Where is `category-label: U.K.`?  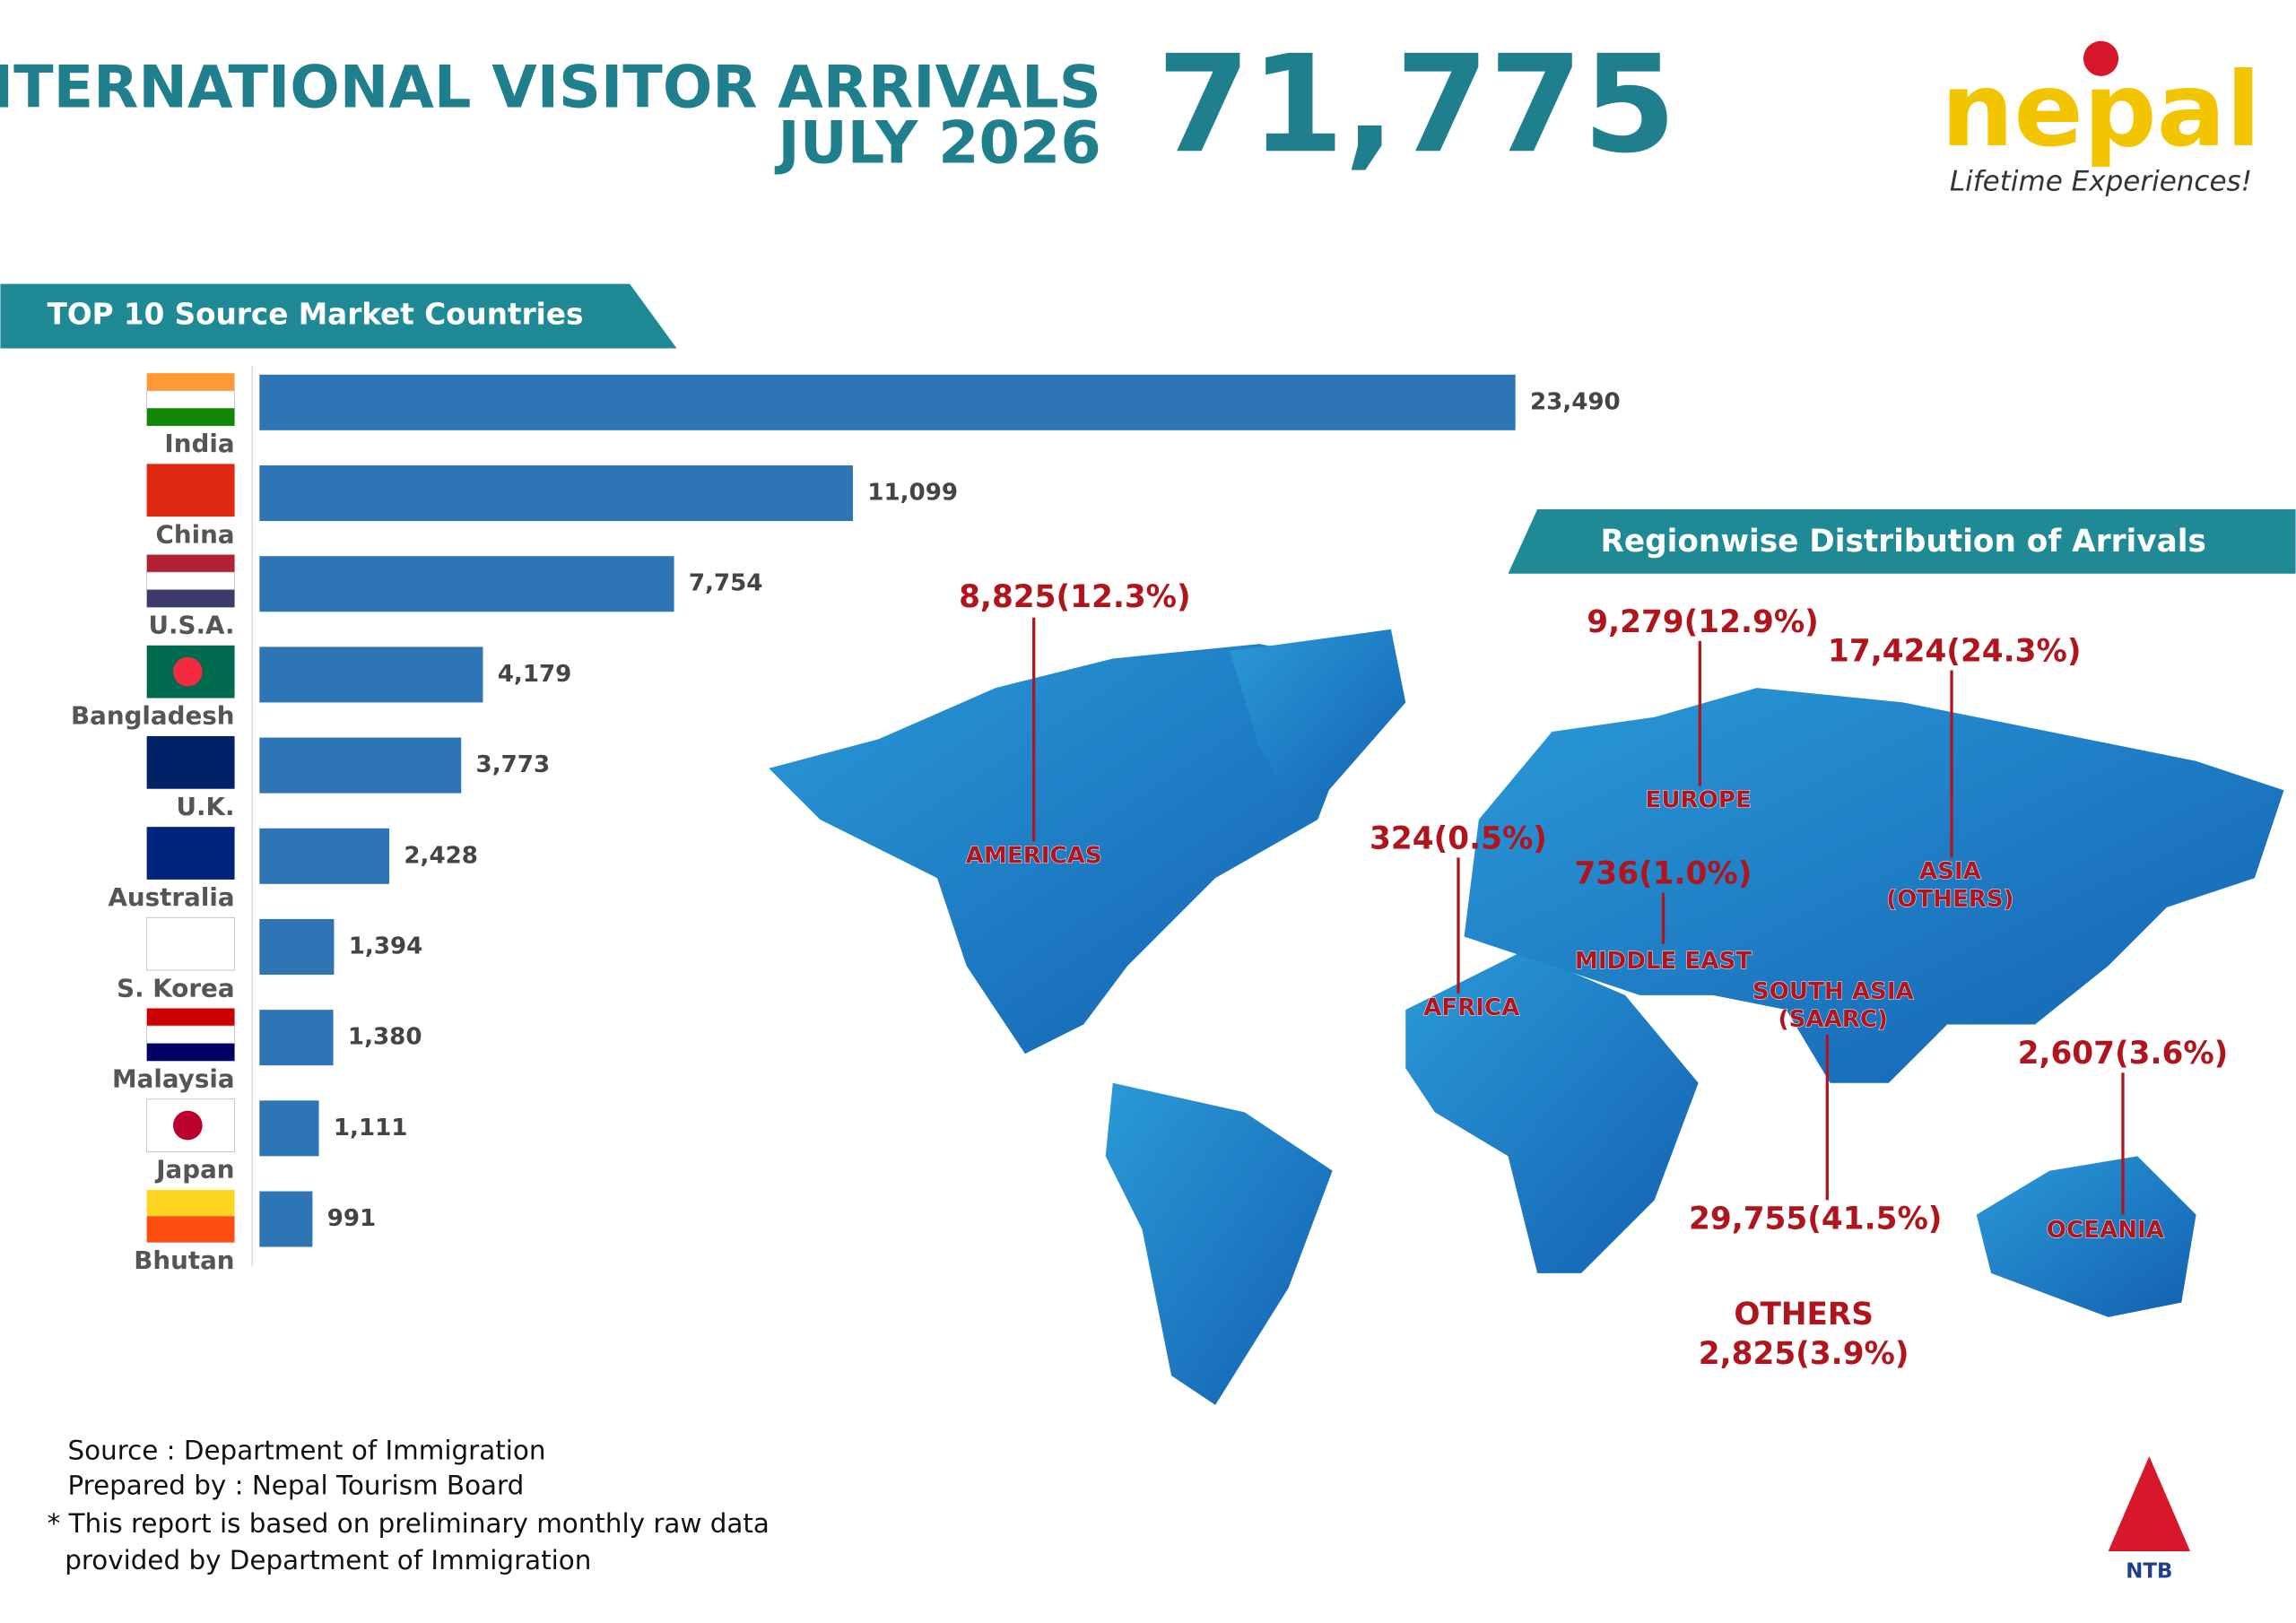 category-label: U.K. is located at coordinates (205, 806).